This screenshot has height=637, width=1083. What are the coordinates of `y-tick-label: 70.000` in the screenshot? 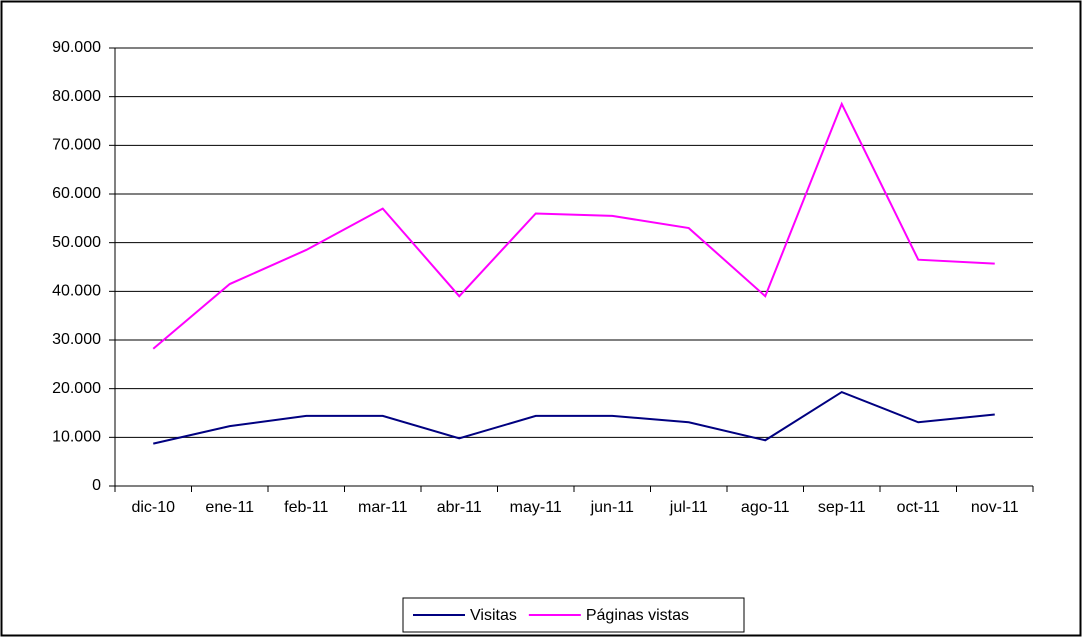 It's located at (76, 145).